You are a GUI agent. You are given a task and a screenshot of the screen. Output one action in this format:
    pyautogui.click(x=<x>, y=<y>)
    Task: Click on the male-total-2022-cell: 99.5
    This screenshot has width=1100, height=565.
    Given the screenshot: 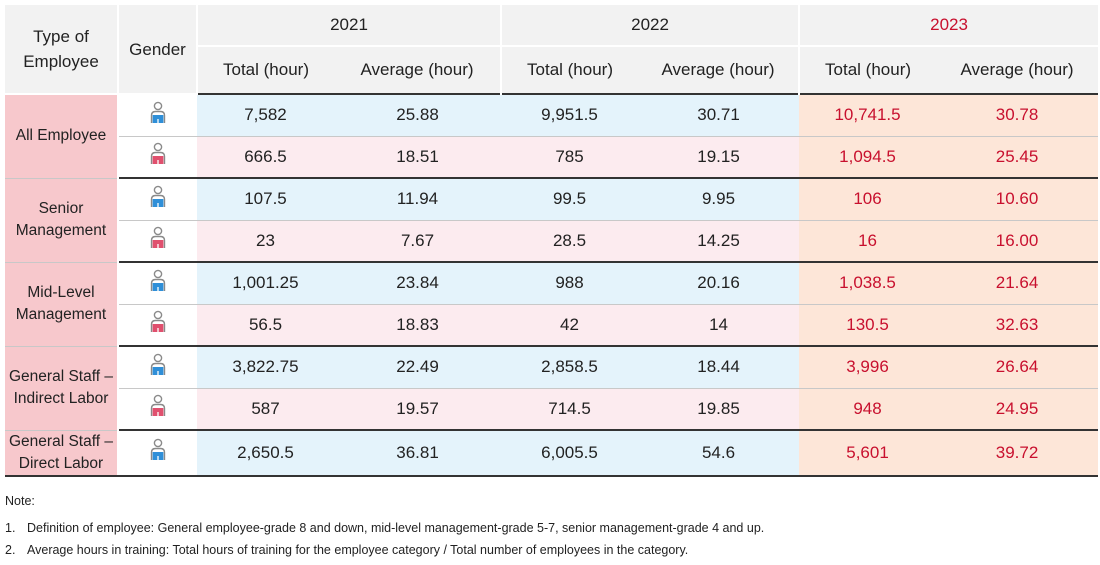 What is the action you would take?
    pyautogui.click(x=570, y=199)
    